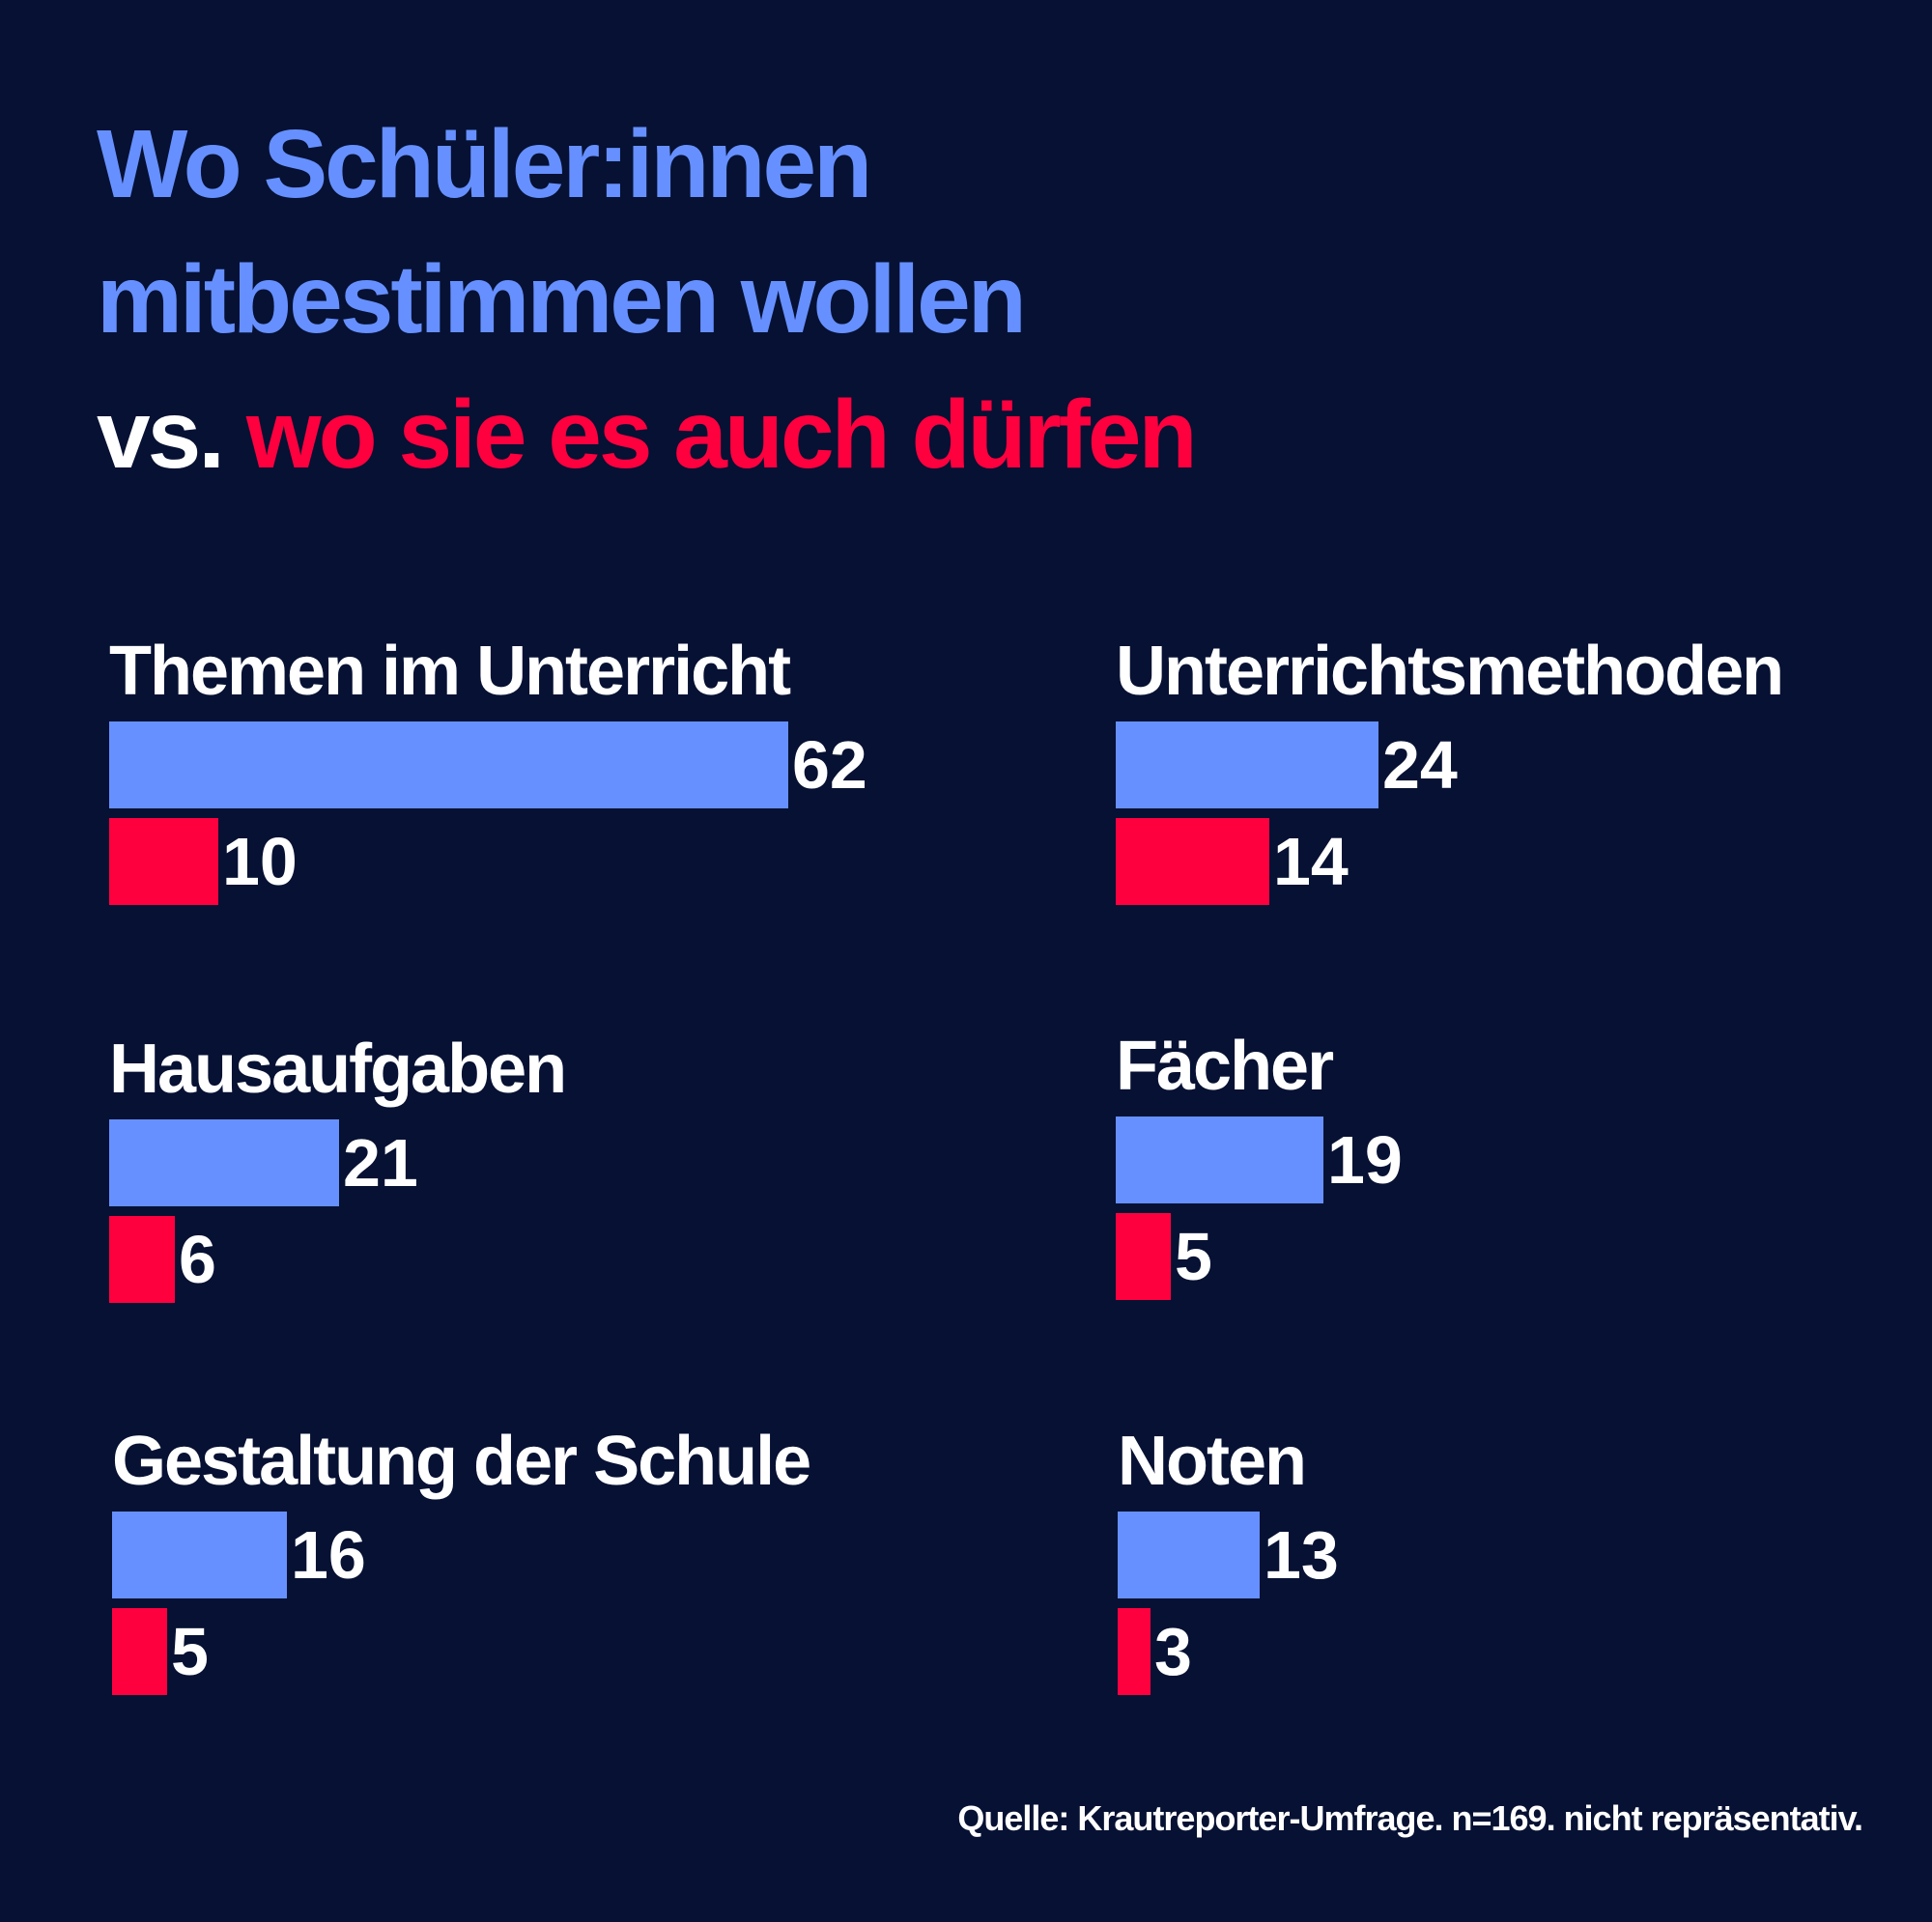  What do you see at coordinates (829, 765) in the screenshot?
I see `value-label-want: 62` at bounding box center [829, 765].